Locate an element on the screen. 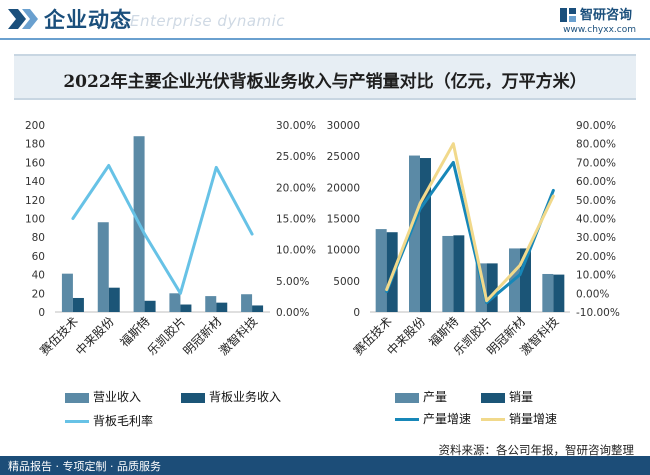 The width and height of the screenshot is (650, 475). legend-backsheet-revenue: 背板业务收入 is located at coordinates (231, 396).